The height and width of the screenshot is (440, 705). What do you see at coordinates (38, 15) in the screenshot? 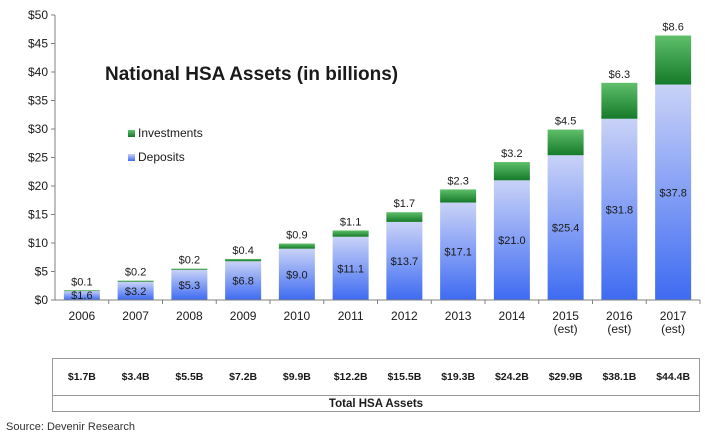
I see `y-tick-label: $50` at bounding box center [38, 15].